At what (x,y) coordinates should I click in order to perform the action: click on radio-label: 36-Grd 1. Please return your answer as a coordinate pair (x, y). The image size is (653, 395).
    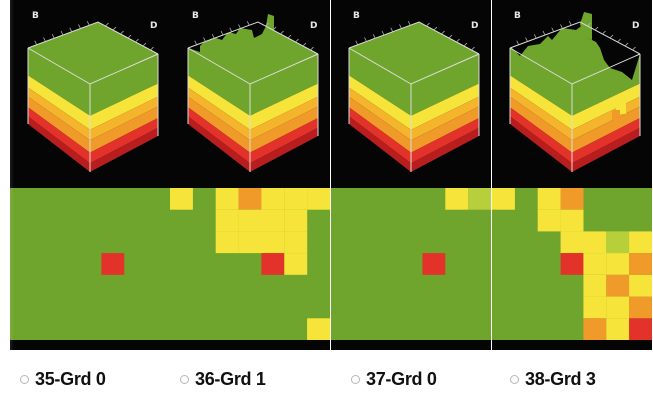
    Looking at the image, I should click on (230, 378).